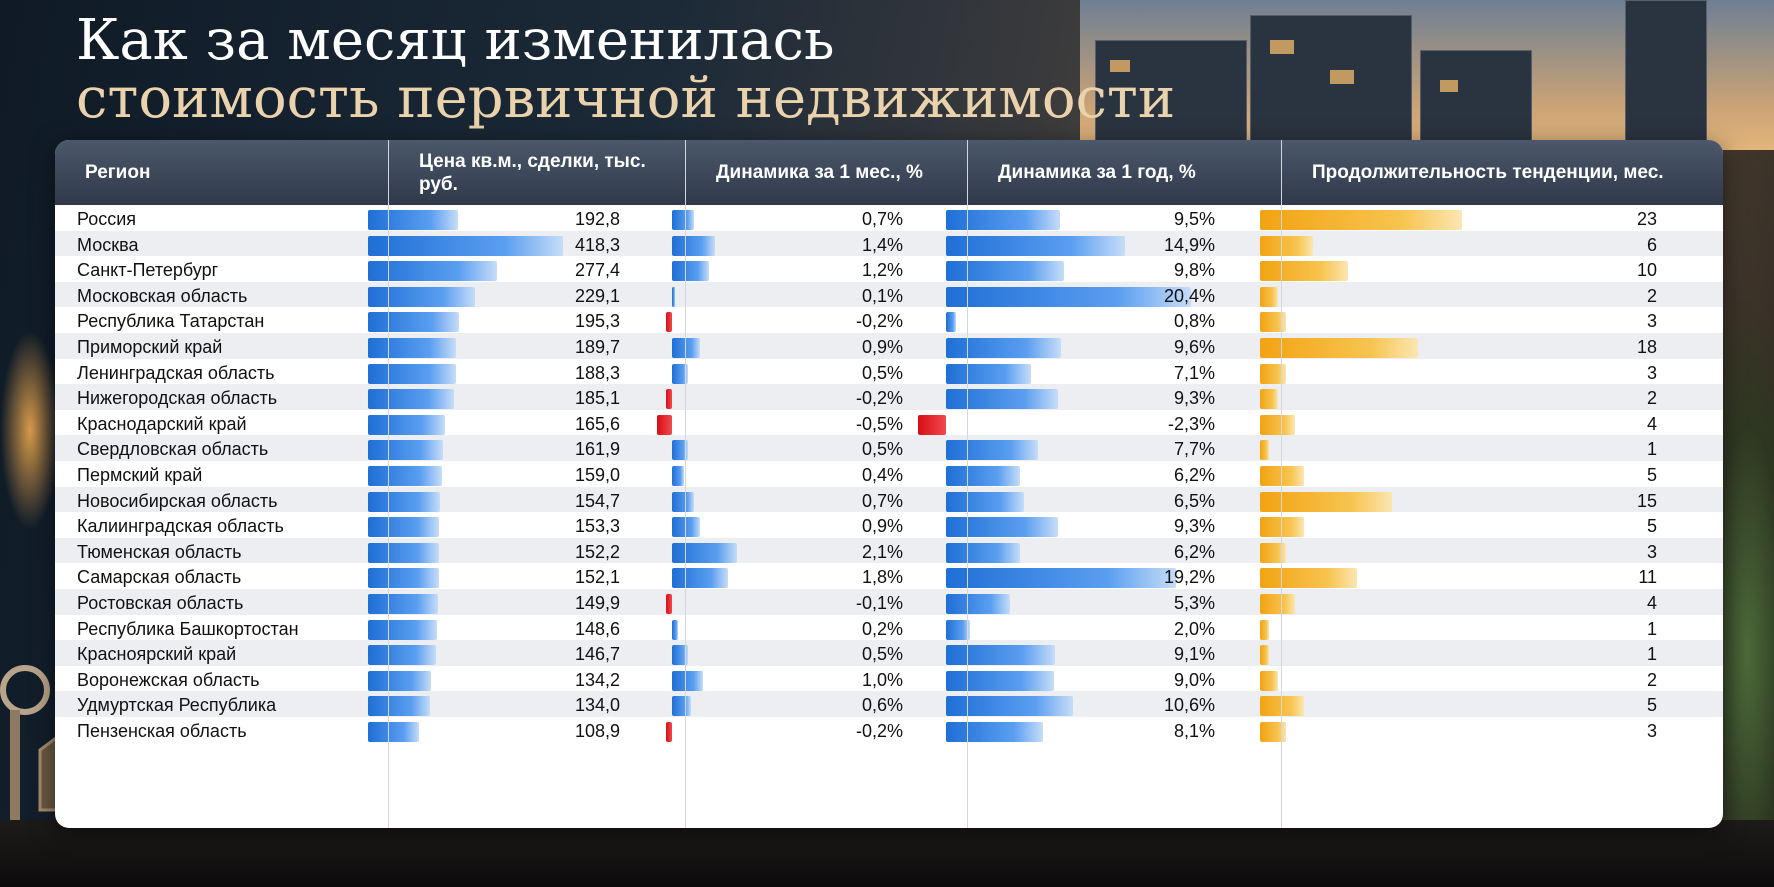 Image resolution: width=1774 pixels, height=887 pixels. What do you see at coordinates (882, 577) in the screenshot?
I see `month-change-value: 1,8%` at bounding box center [882, 577].